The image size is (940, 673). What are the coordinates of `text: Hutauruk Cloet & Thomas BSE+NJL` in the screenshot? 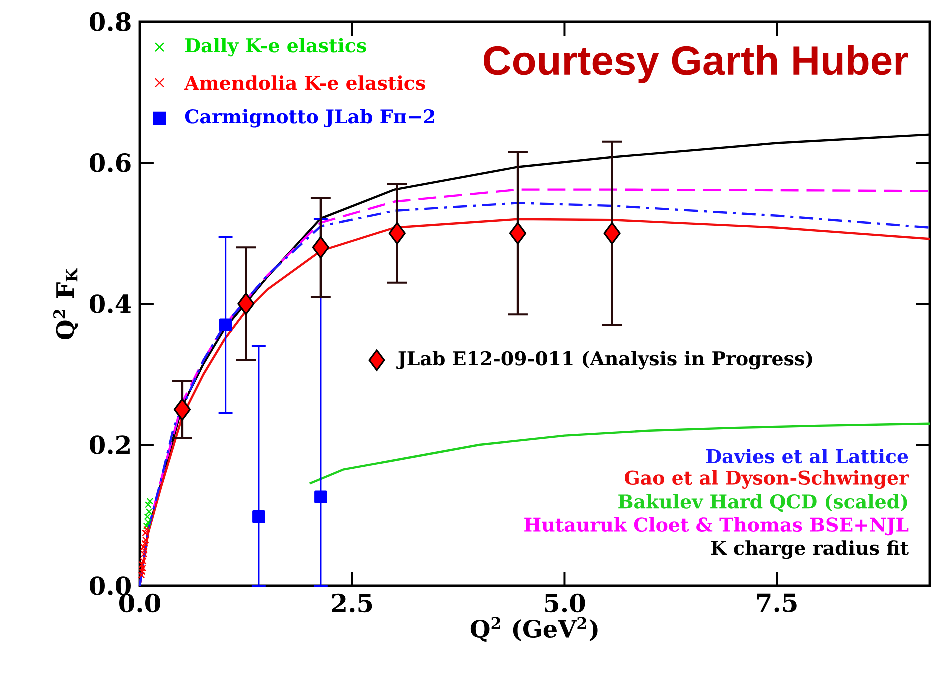 It's located at (716, 526).